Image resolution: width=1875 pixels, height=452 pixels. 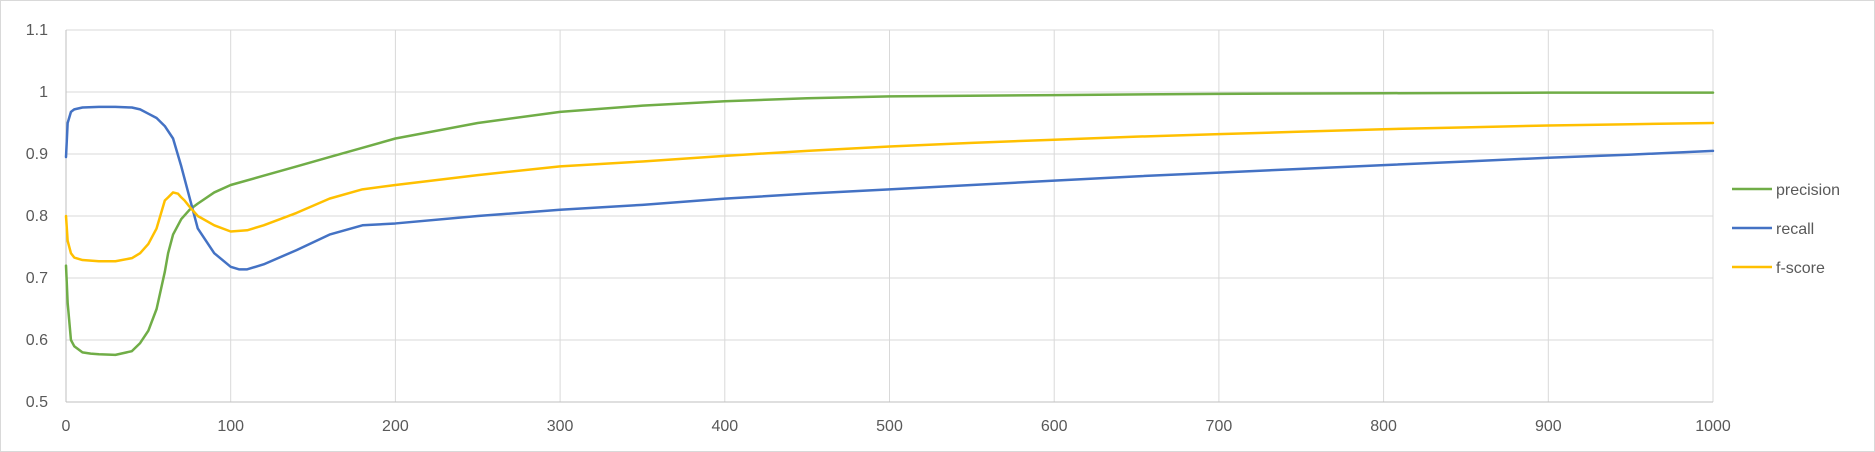 What do you see at coordinates (395, 426) in the screenshot?
I see `x-tick-label: 200` at bounding box center [395, 426].